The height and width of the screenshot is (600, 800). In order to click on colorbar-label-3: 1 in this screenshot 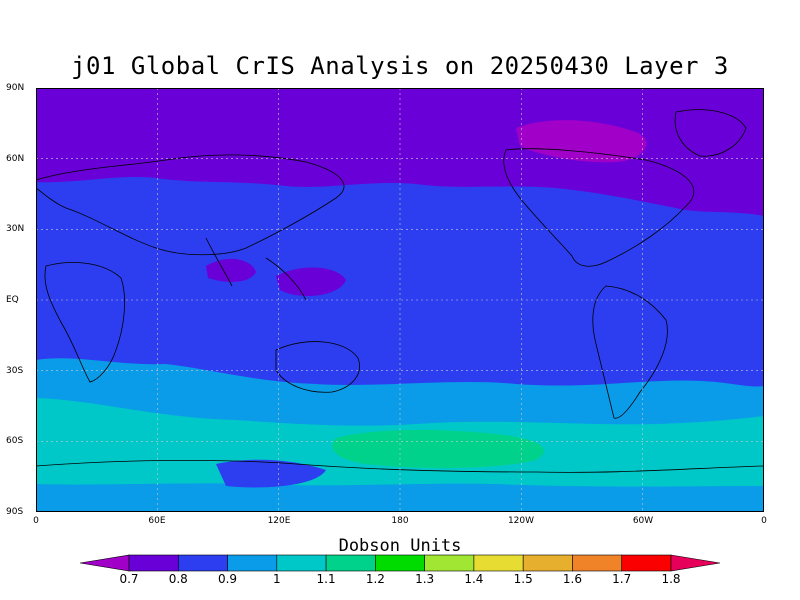, I will do `click(276, 579)`.